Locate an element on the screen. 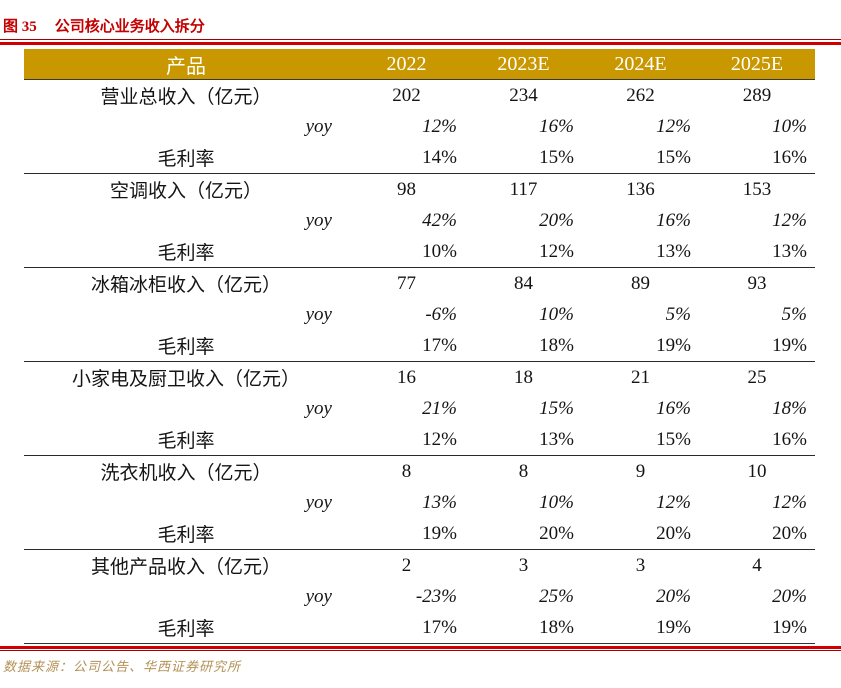  section-label: 其他产品收入（亿元） is located at coordinates (186, 565).